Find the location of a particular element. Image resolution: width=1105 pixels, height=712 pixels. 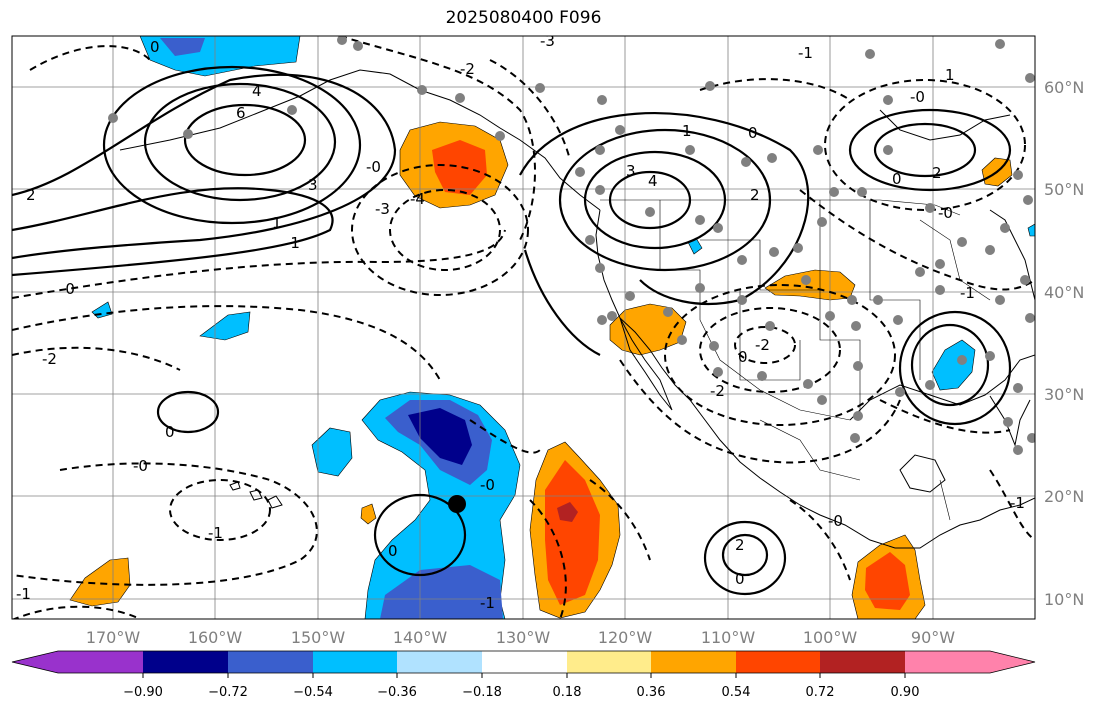

shade-red-central-america is located at coordinates (887, 581).